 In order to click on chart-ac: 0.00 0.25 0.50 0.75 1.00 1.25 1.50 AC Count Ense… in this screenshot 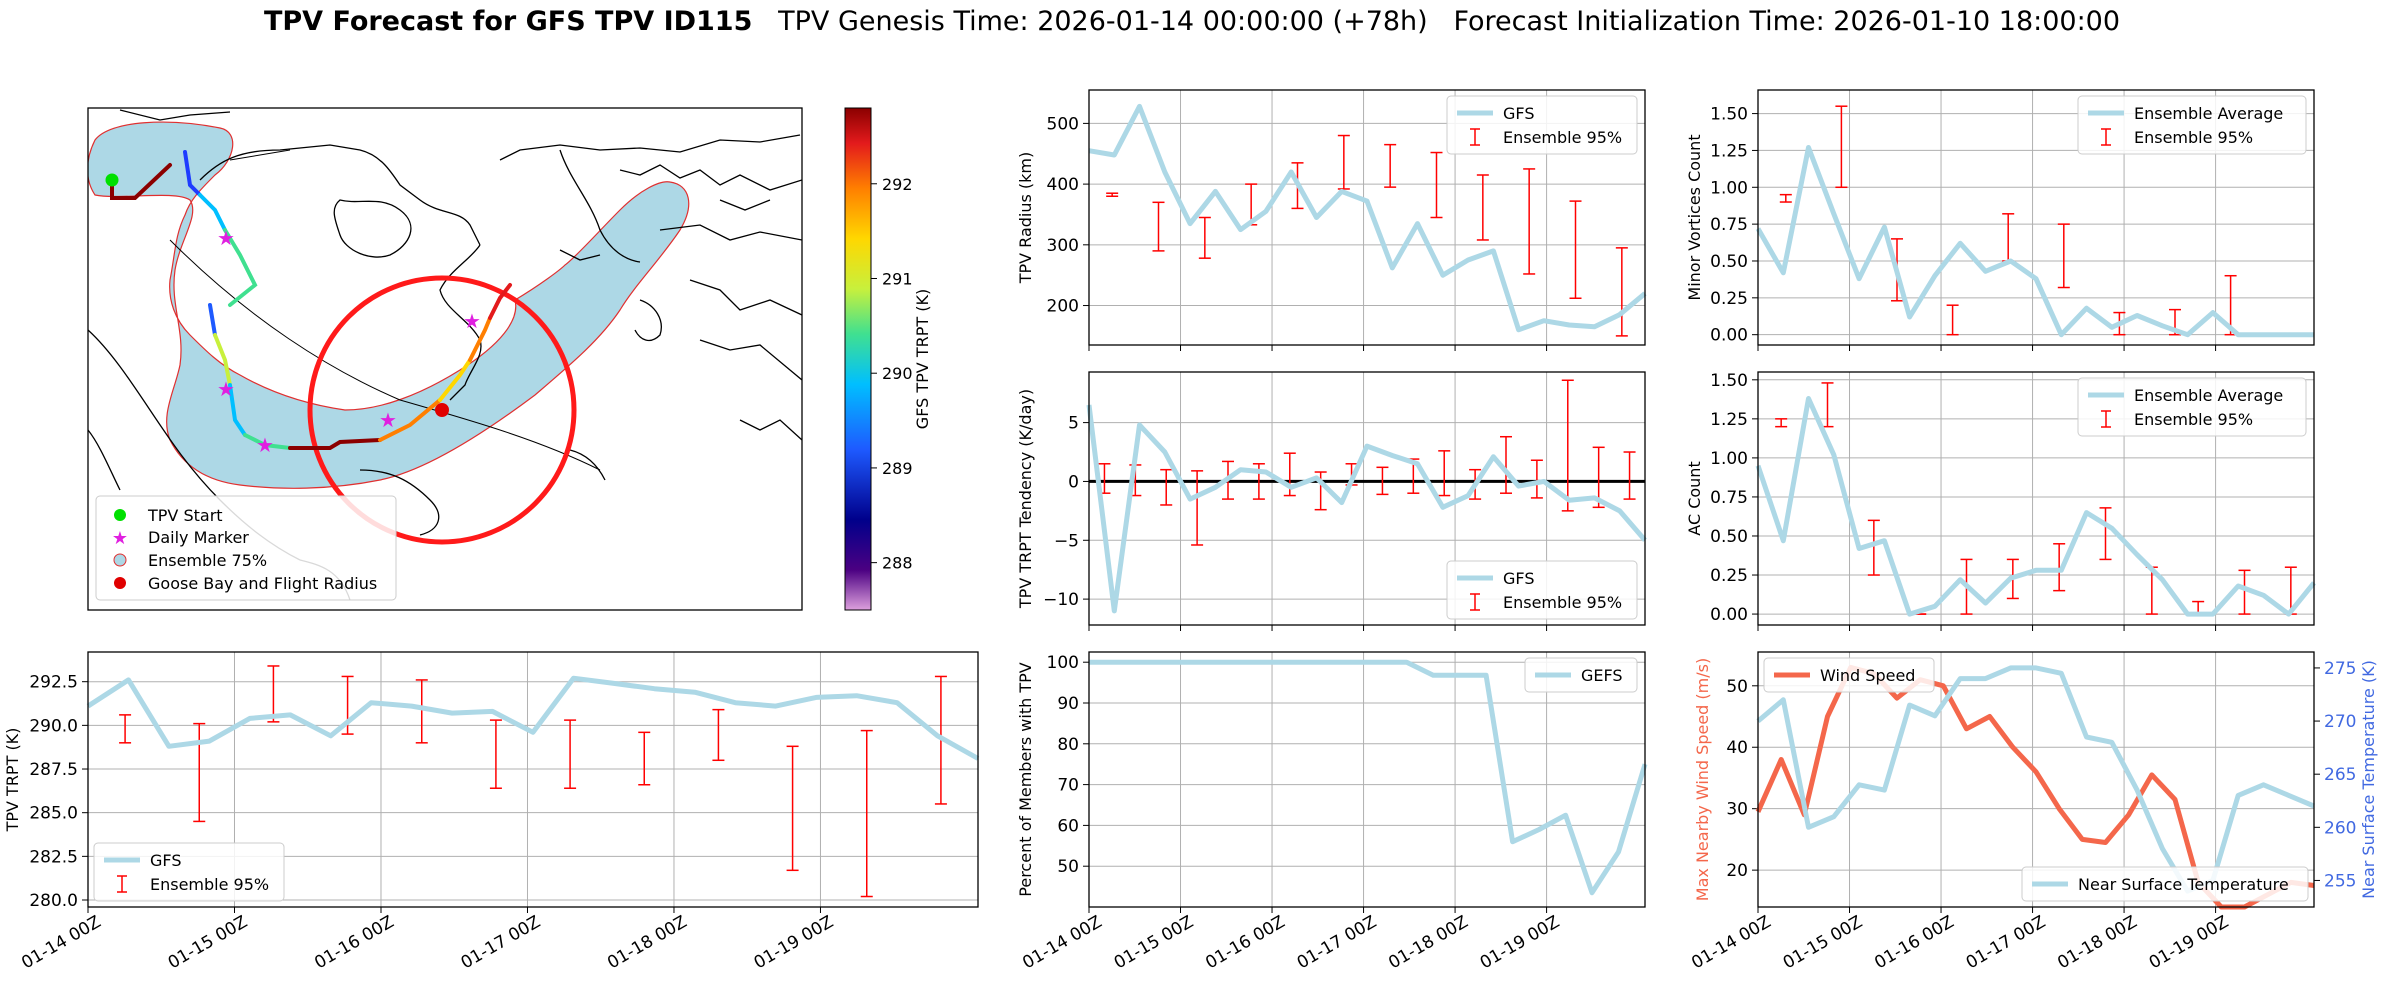, I will do `click(2000, 501)`.